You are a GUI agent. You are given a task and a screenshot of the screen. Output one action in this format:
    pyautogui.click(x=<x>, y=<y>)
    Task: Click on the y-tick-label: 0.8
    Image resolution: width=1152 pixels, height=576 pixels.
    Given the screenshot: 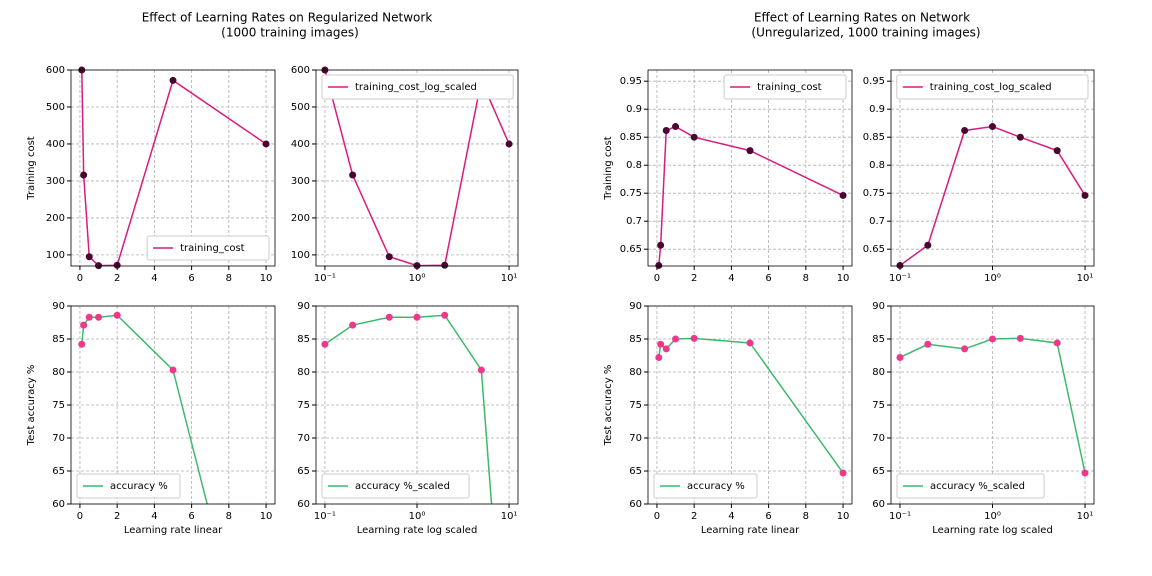 What is the action you would take?
    pyautogui.click(x=877, y=165)
    